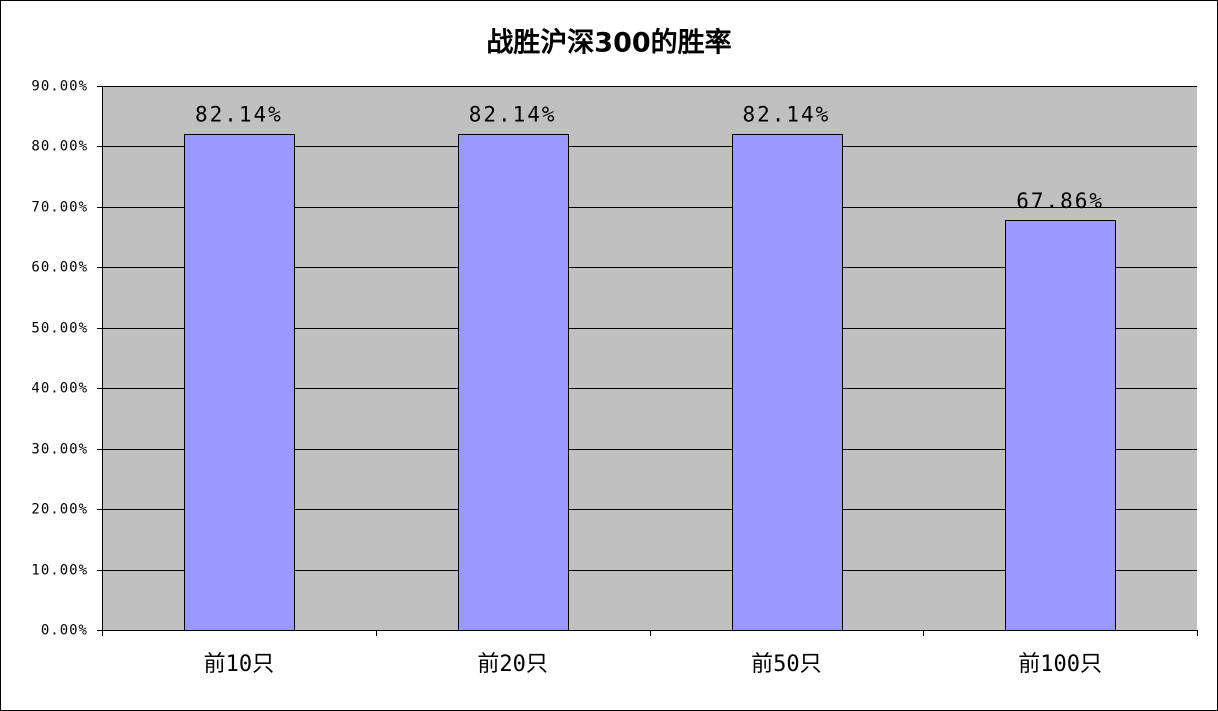 The width and height of the screenshot is (1218, 711). Describe the element at coordinates (239, 664) in the screenshot. I see `x-tick-label: 前10只` at that location.